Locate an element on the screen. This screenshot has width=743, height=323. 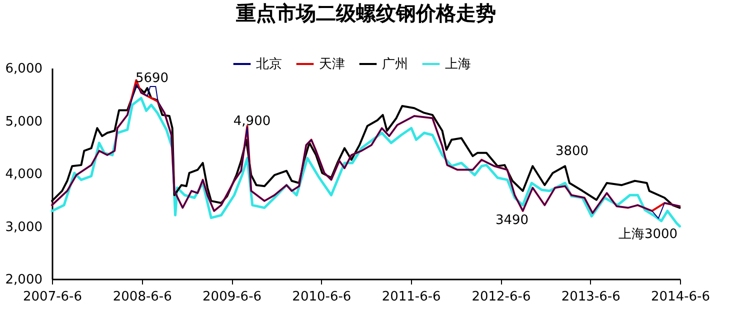
legend-label: 广州 is located at coordinates (395, 64).